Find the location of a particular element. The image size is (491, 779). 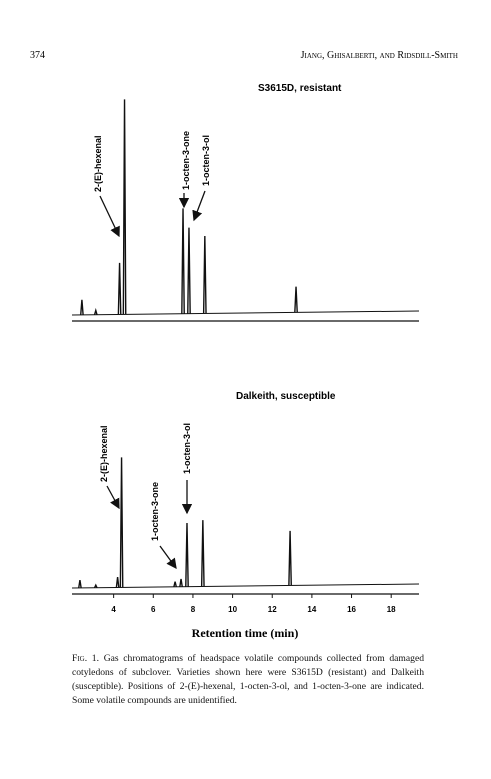

panel-title: Dalkeith, susceptible is located at coordinates (286, 396).